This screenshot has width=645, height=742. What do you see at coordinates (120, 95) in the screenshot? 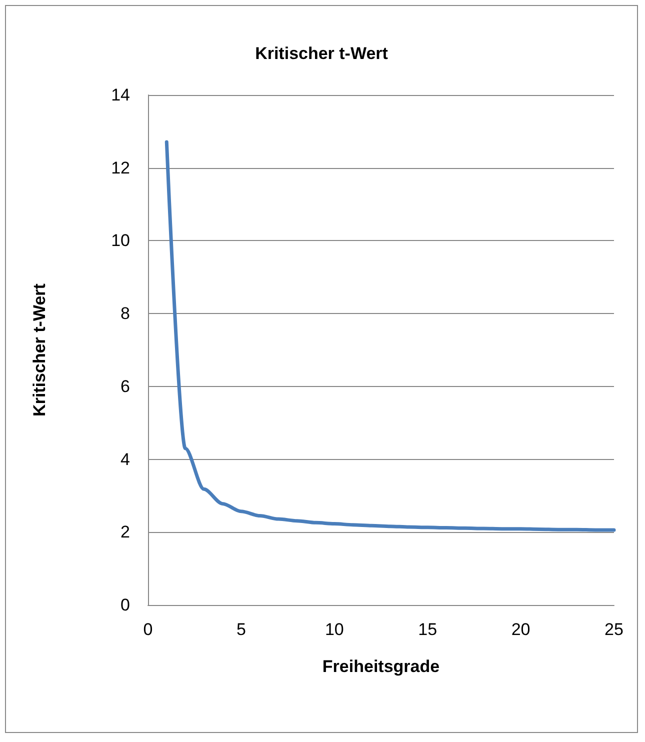
I see `y-tick-label: 14` at bounding box center [120, 95].